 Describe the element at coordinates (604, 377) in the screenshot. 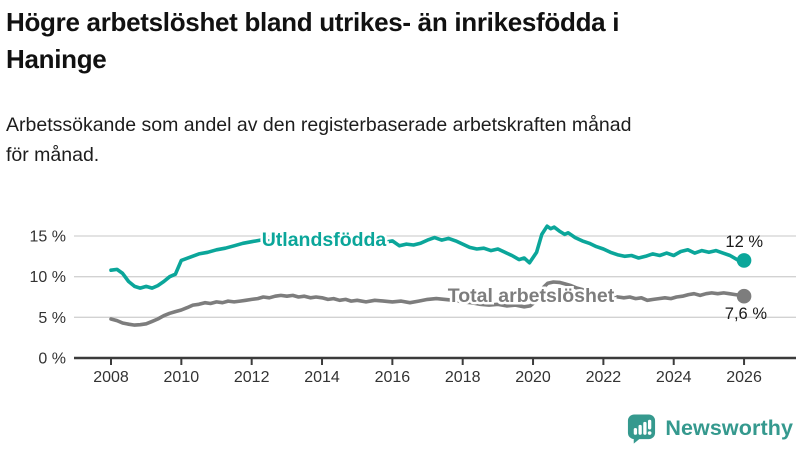

I see `x-tick-label: 2022` at that location.